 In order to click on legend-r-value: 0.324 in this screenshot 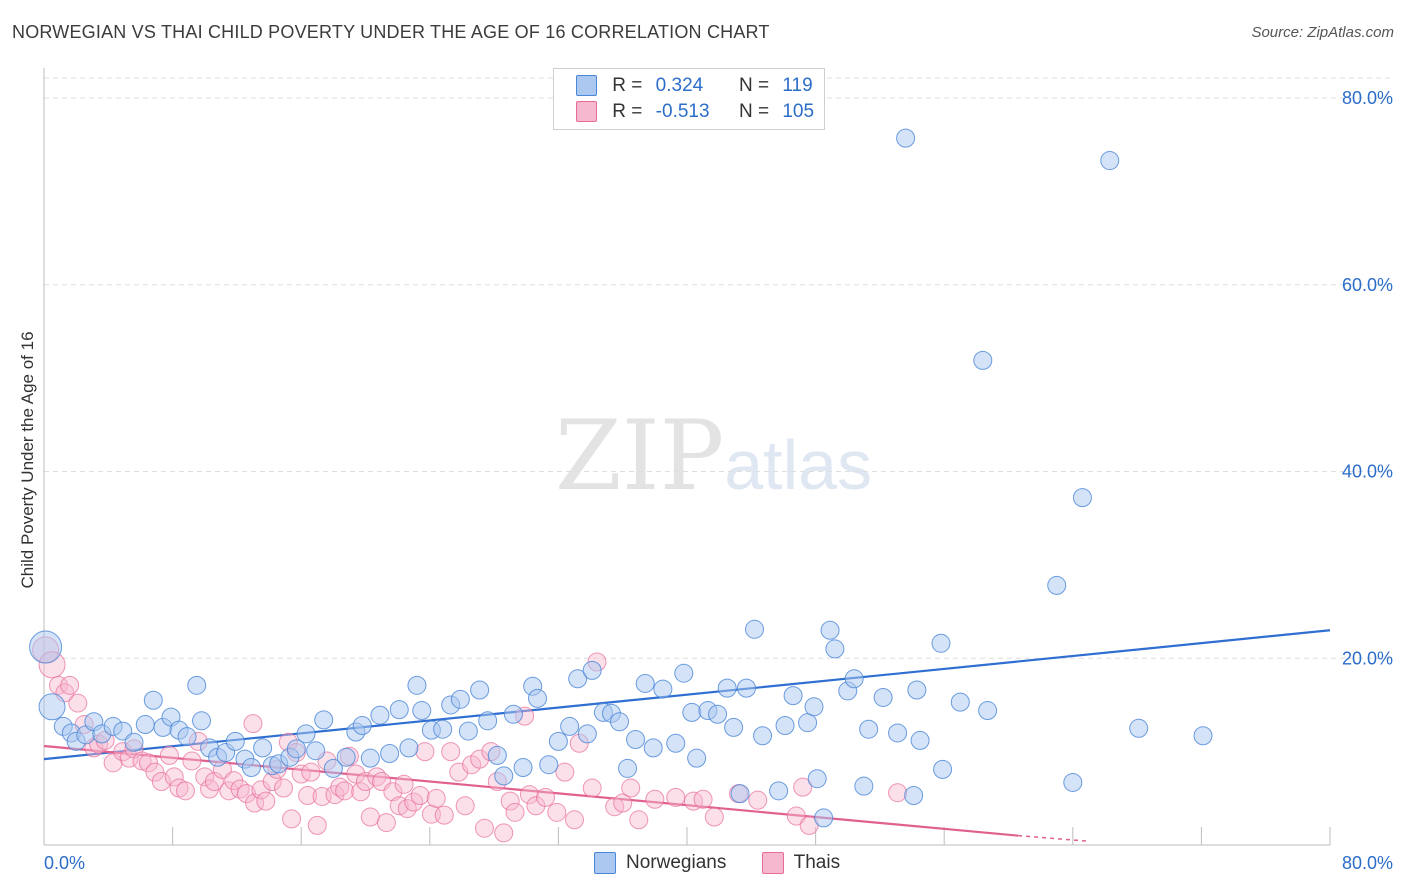, I will do `click(679, 85)`.